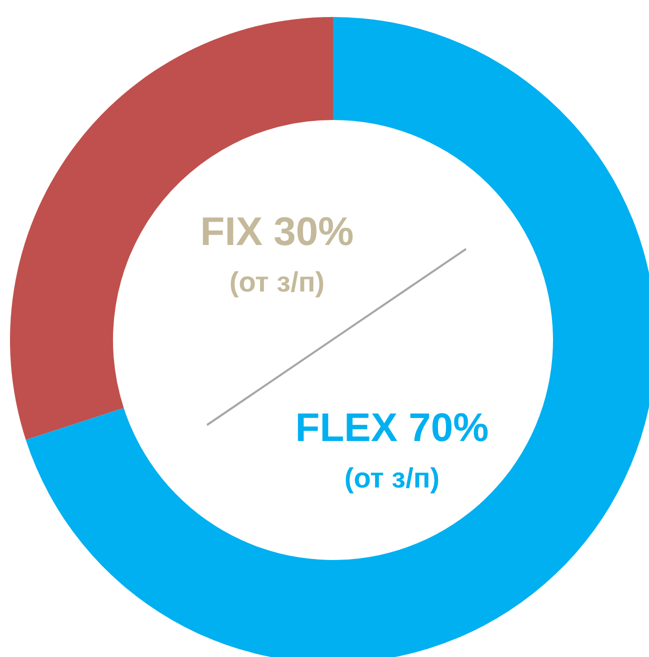  Describe the element at coordinates (277, 232) in the screenshot. I see `slice-label: FIX 30%` at that location.